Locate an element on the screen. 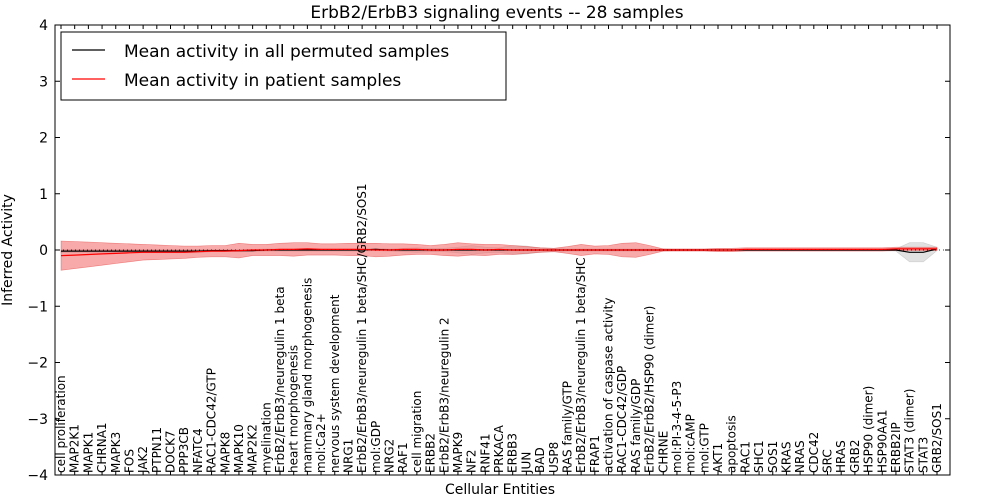  x-category-label: MAPK10 is located at coordinates (239, 448).